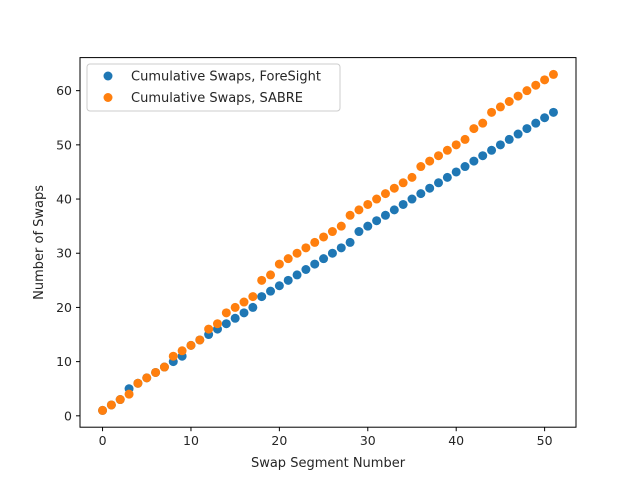 This screenshot has height=480, width=640. What do you see at coordinates (456, 440) in the screenshot?
I see `x-tick-label: 40` at bounding box center [456, 440].